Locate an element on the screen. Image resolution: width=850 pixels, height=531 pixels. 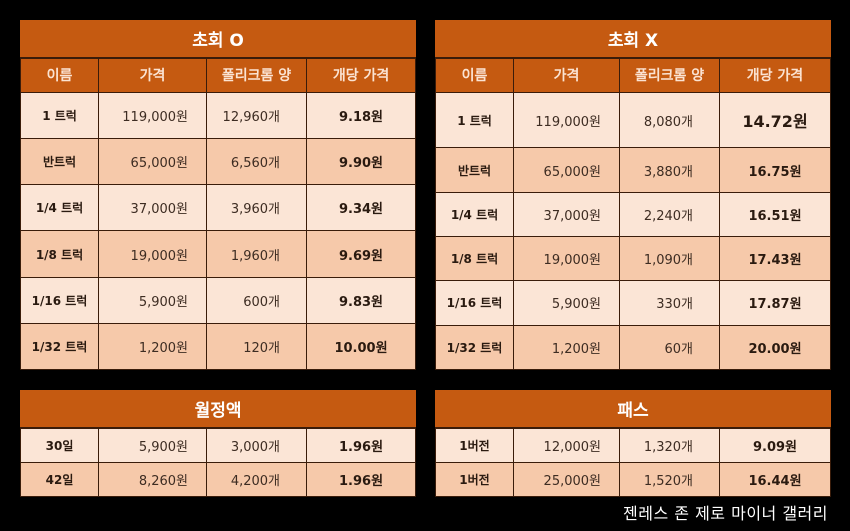
table-title: 패스 is located at coordinates (633, 409).